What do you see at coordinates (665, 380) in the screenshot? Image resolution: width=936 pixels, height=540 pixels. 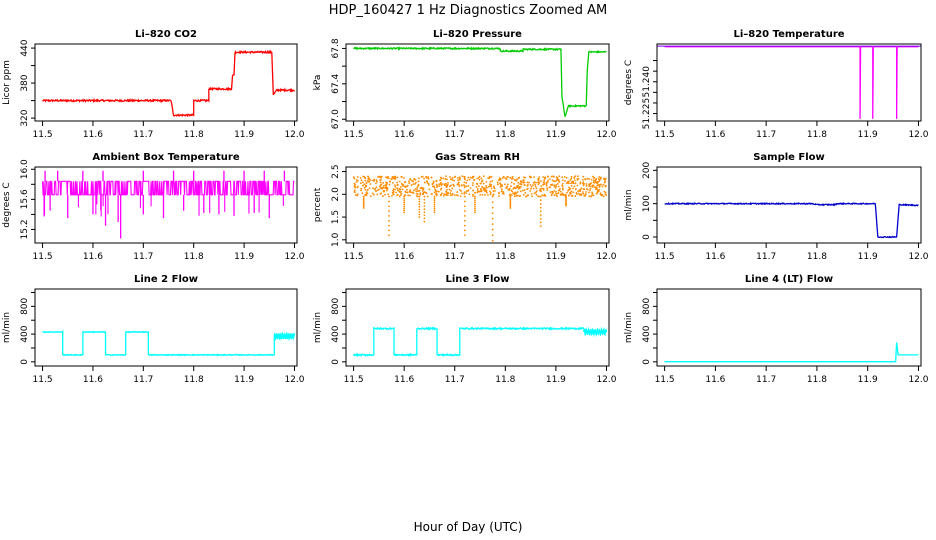 I see `x-tick-label: 11.5` at bounding box center [665, 380].